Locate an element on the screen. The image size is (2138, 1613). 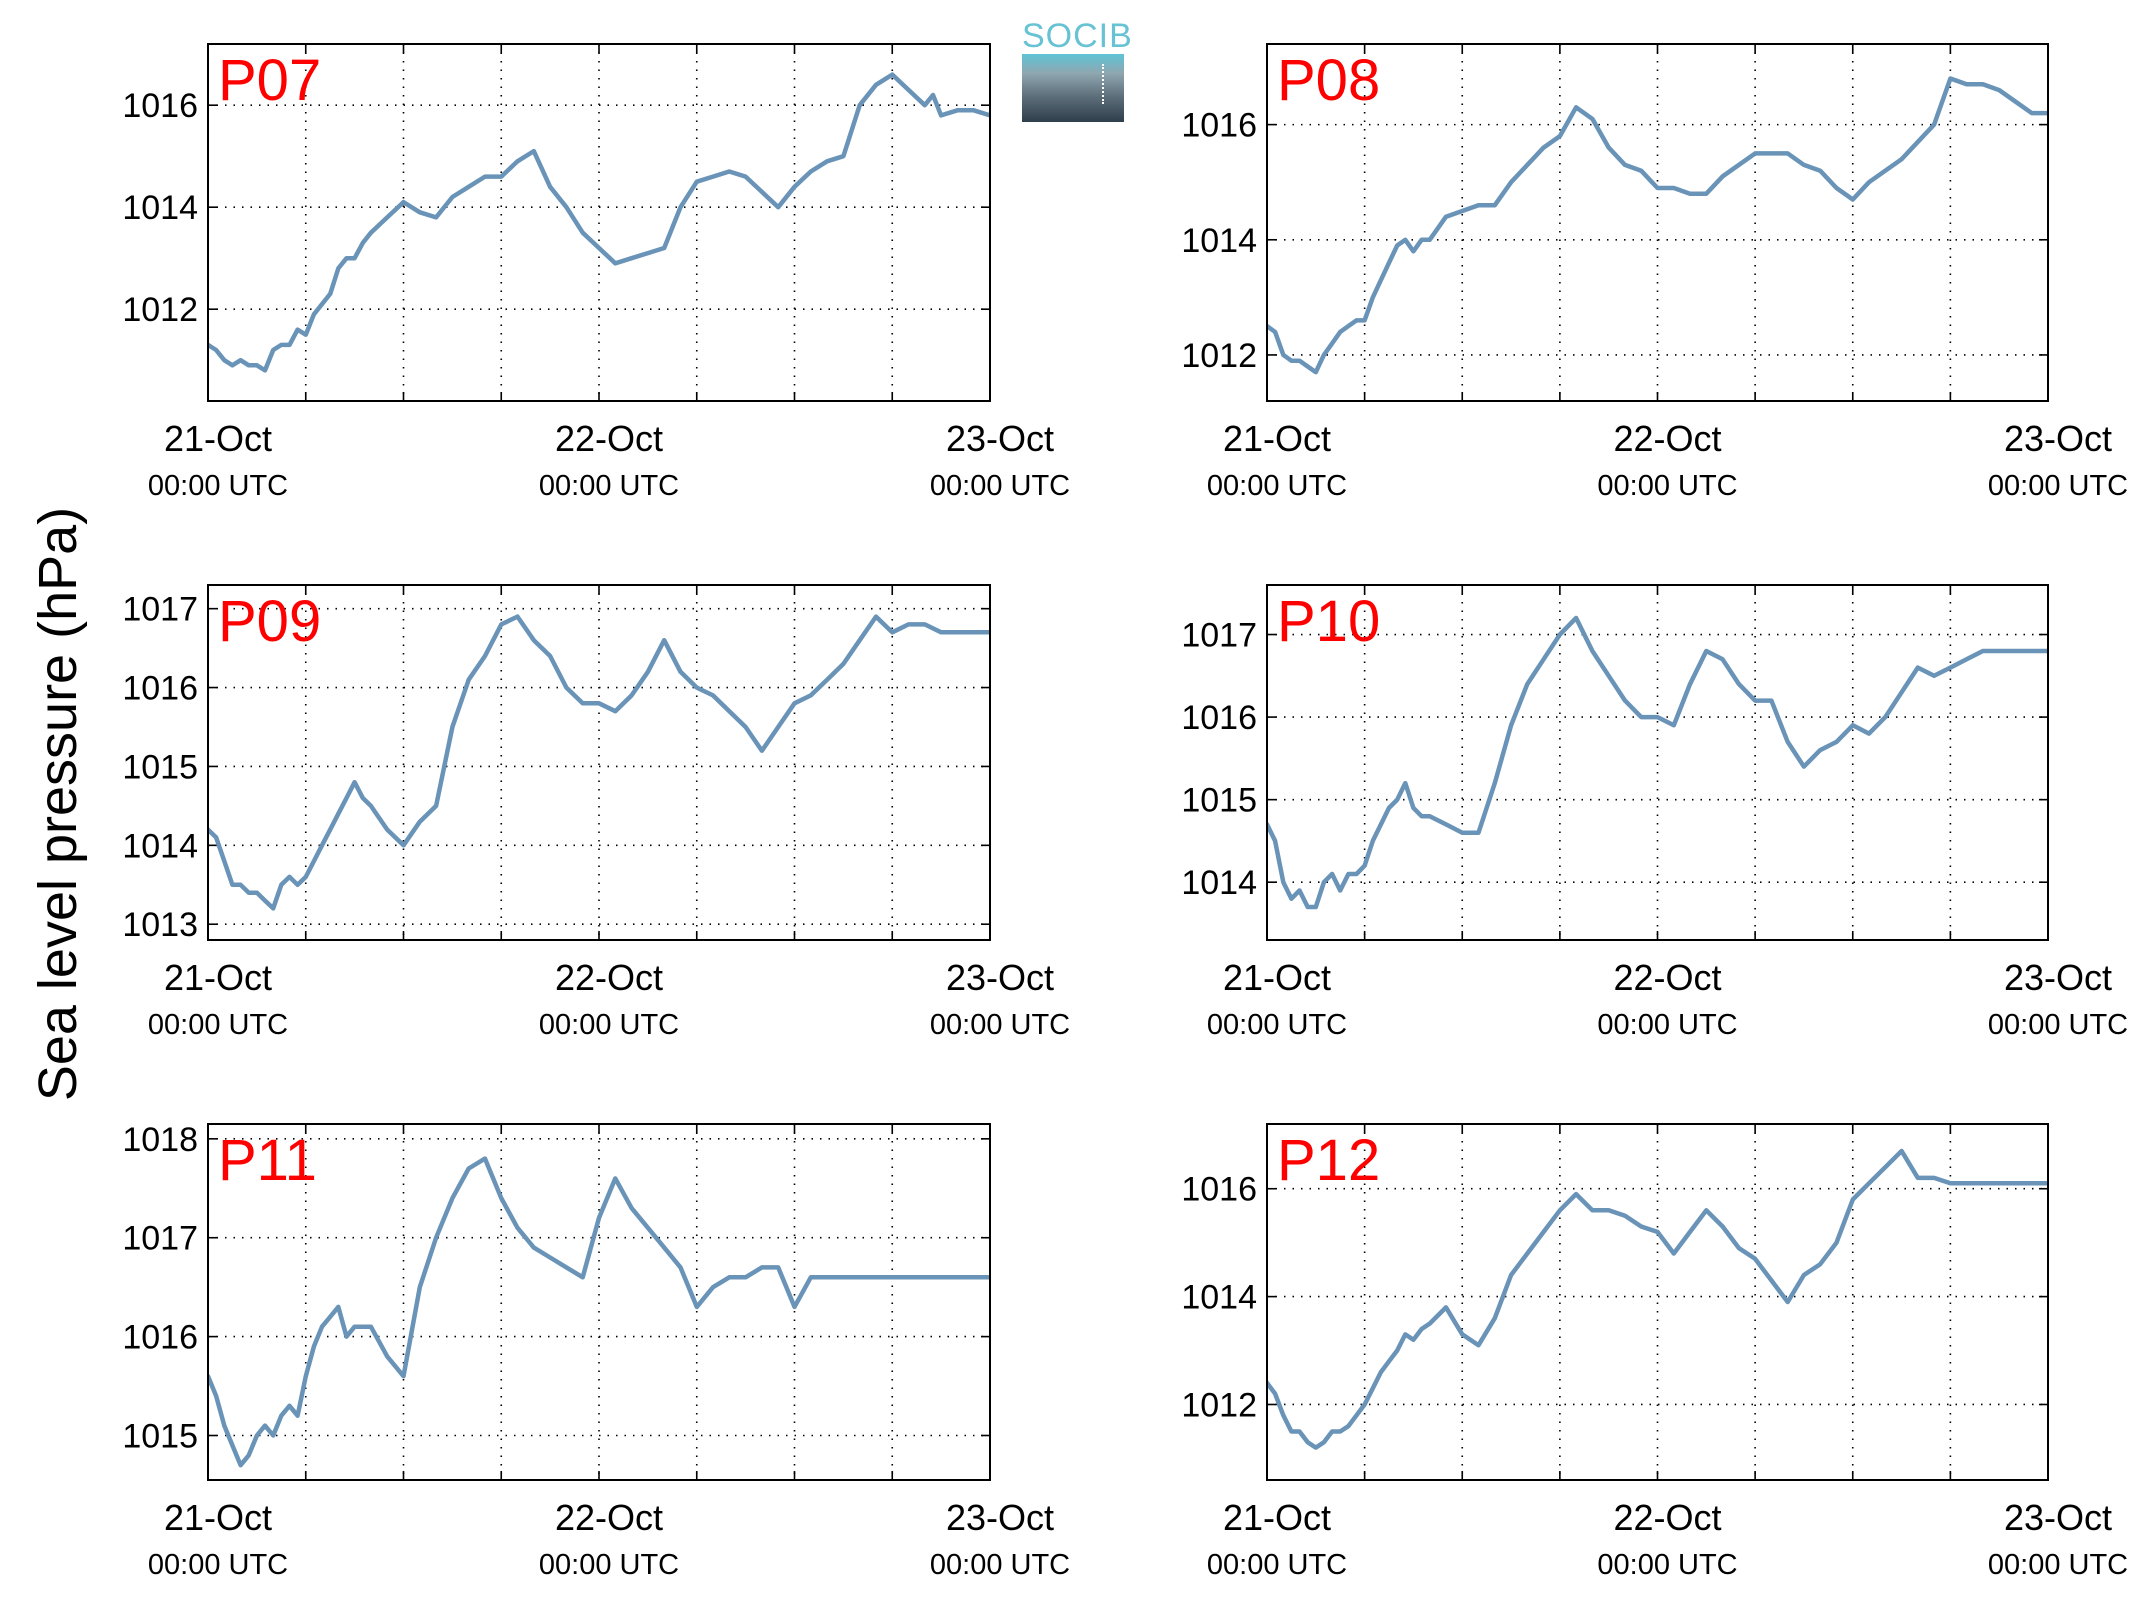
panel-title: P11 is located at coordinates (267, 1160).